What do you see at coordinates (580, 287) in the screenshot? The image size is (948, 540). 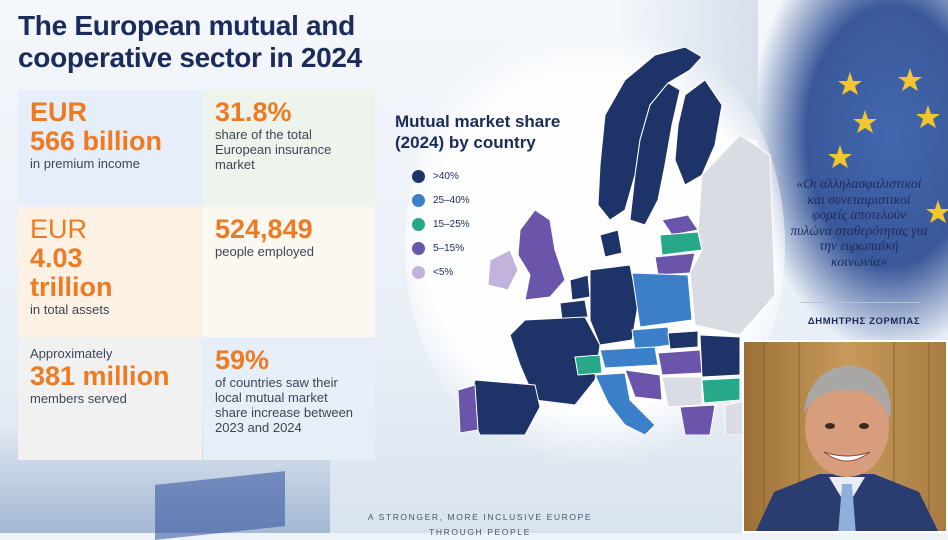 I see `map-region-netherlands` at bounding box center [580, 287].